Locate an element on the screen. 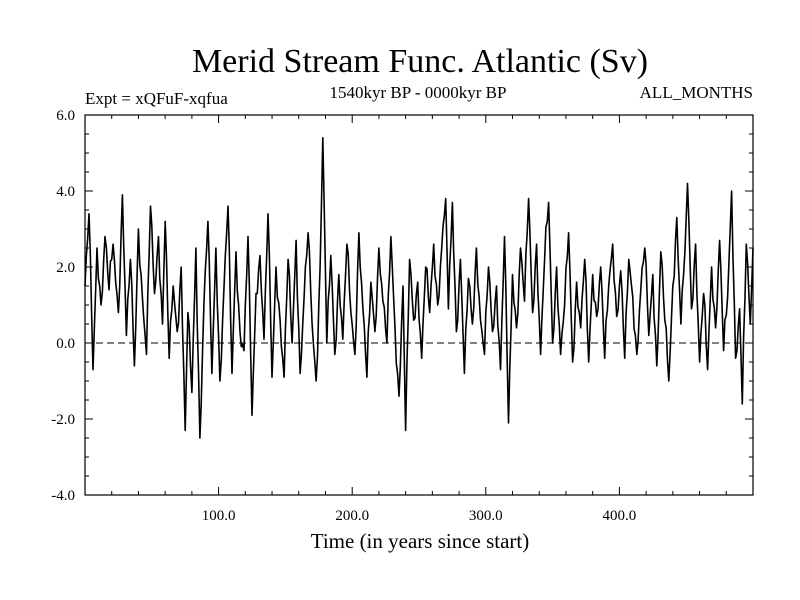  x-tick-label: 100.0 is located at coordinates (219, 516).